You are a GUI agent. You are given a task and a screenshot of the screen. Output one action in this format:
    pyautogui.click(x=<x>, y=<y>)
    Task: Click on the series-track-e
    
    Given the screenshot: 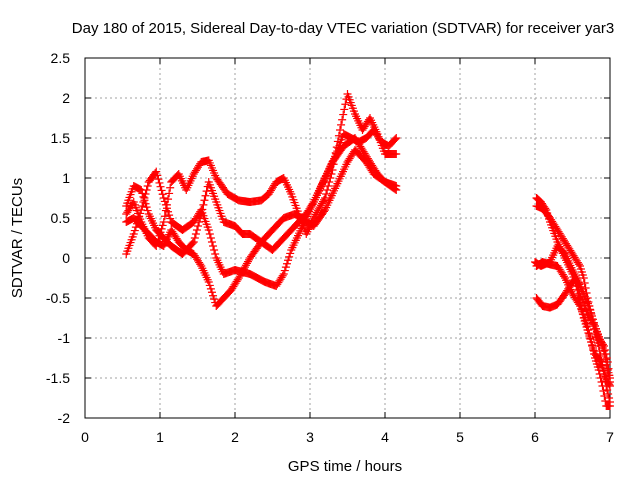 What is the action you would take?
    pyautogui.click(x=573, y=302)
    